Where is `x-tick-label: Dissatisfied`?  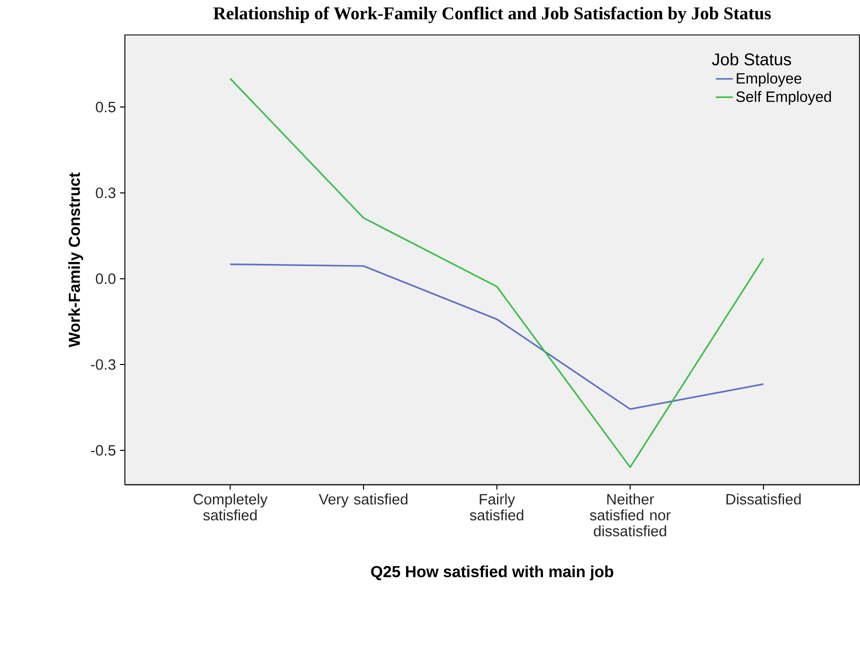 x-tick-label: Dissatisfied is located at coordinates (763, 499).